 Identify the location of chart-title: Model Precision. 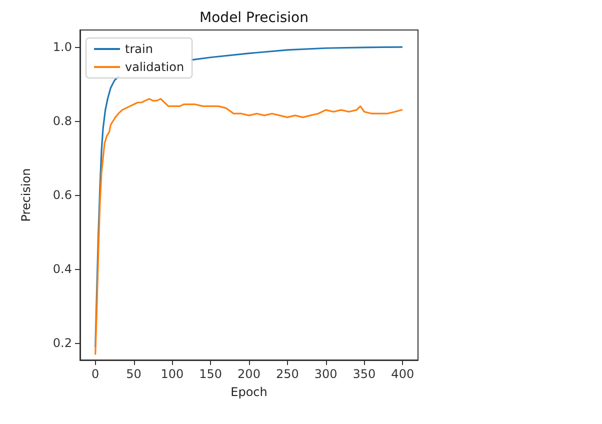
(254, 18).